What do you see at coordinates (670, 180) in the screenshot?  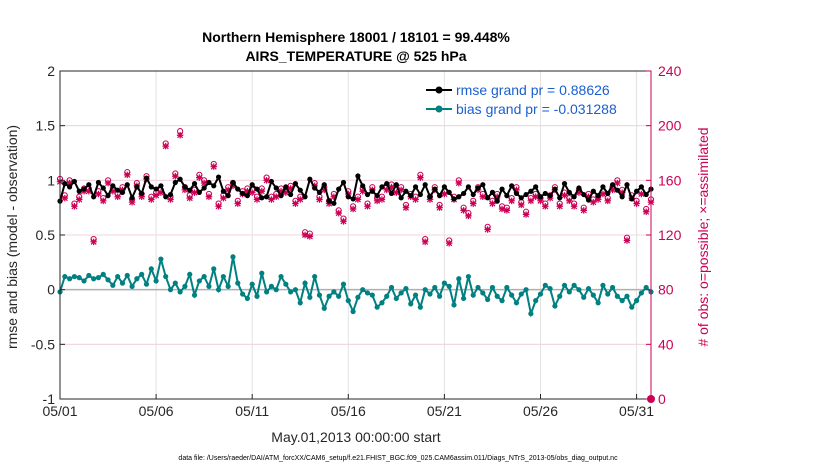 I see `y-right-tick-label: 160` at bounding box center [670, 180].